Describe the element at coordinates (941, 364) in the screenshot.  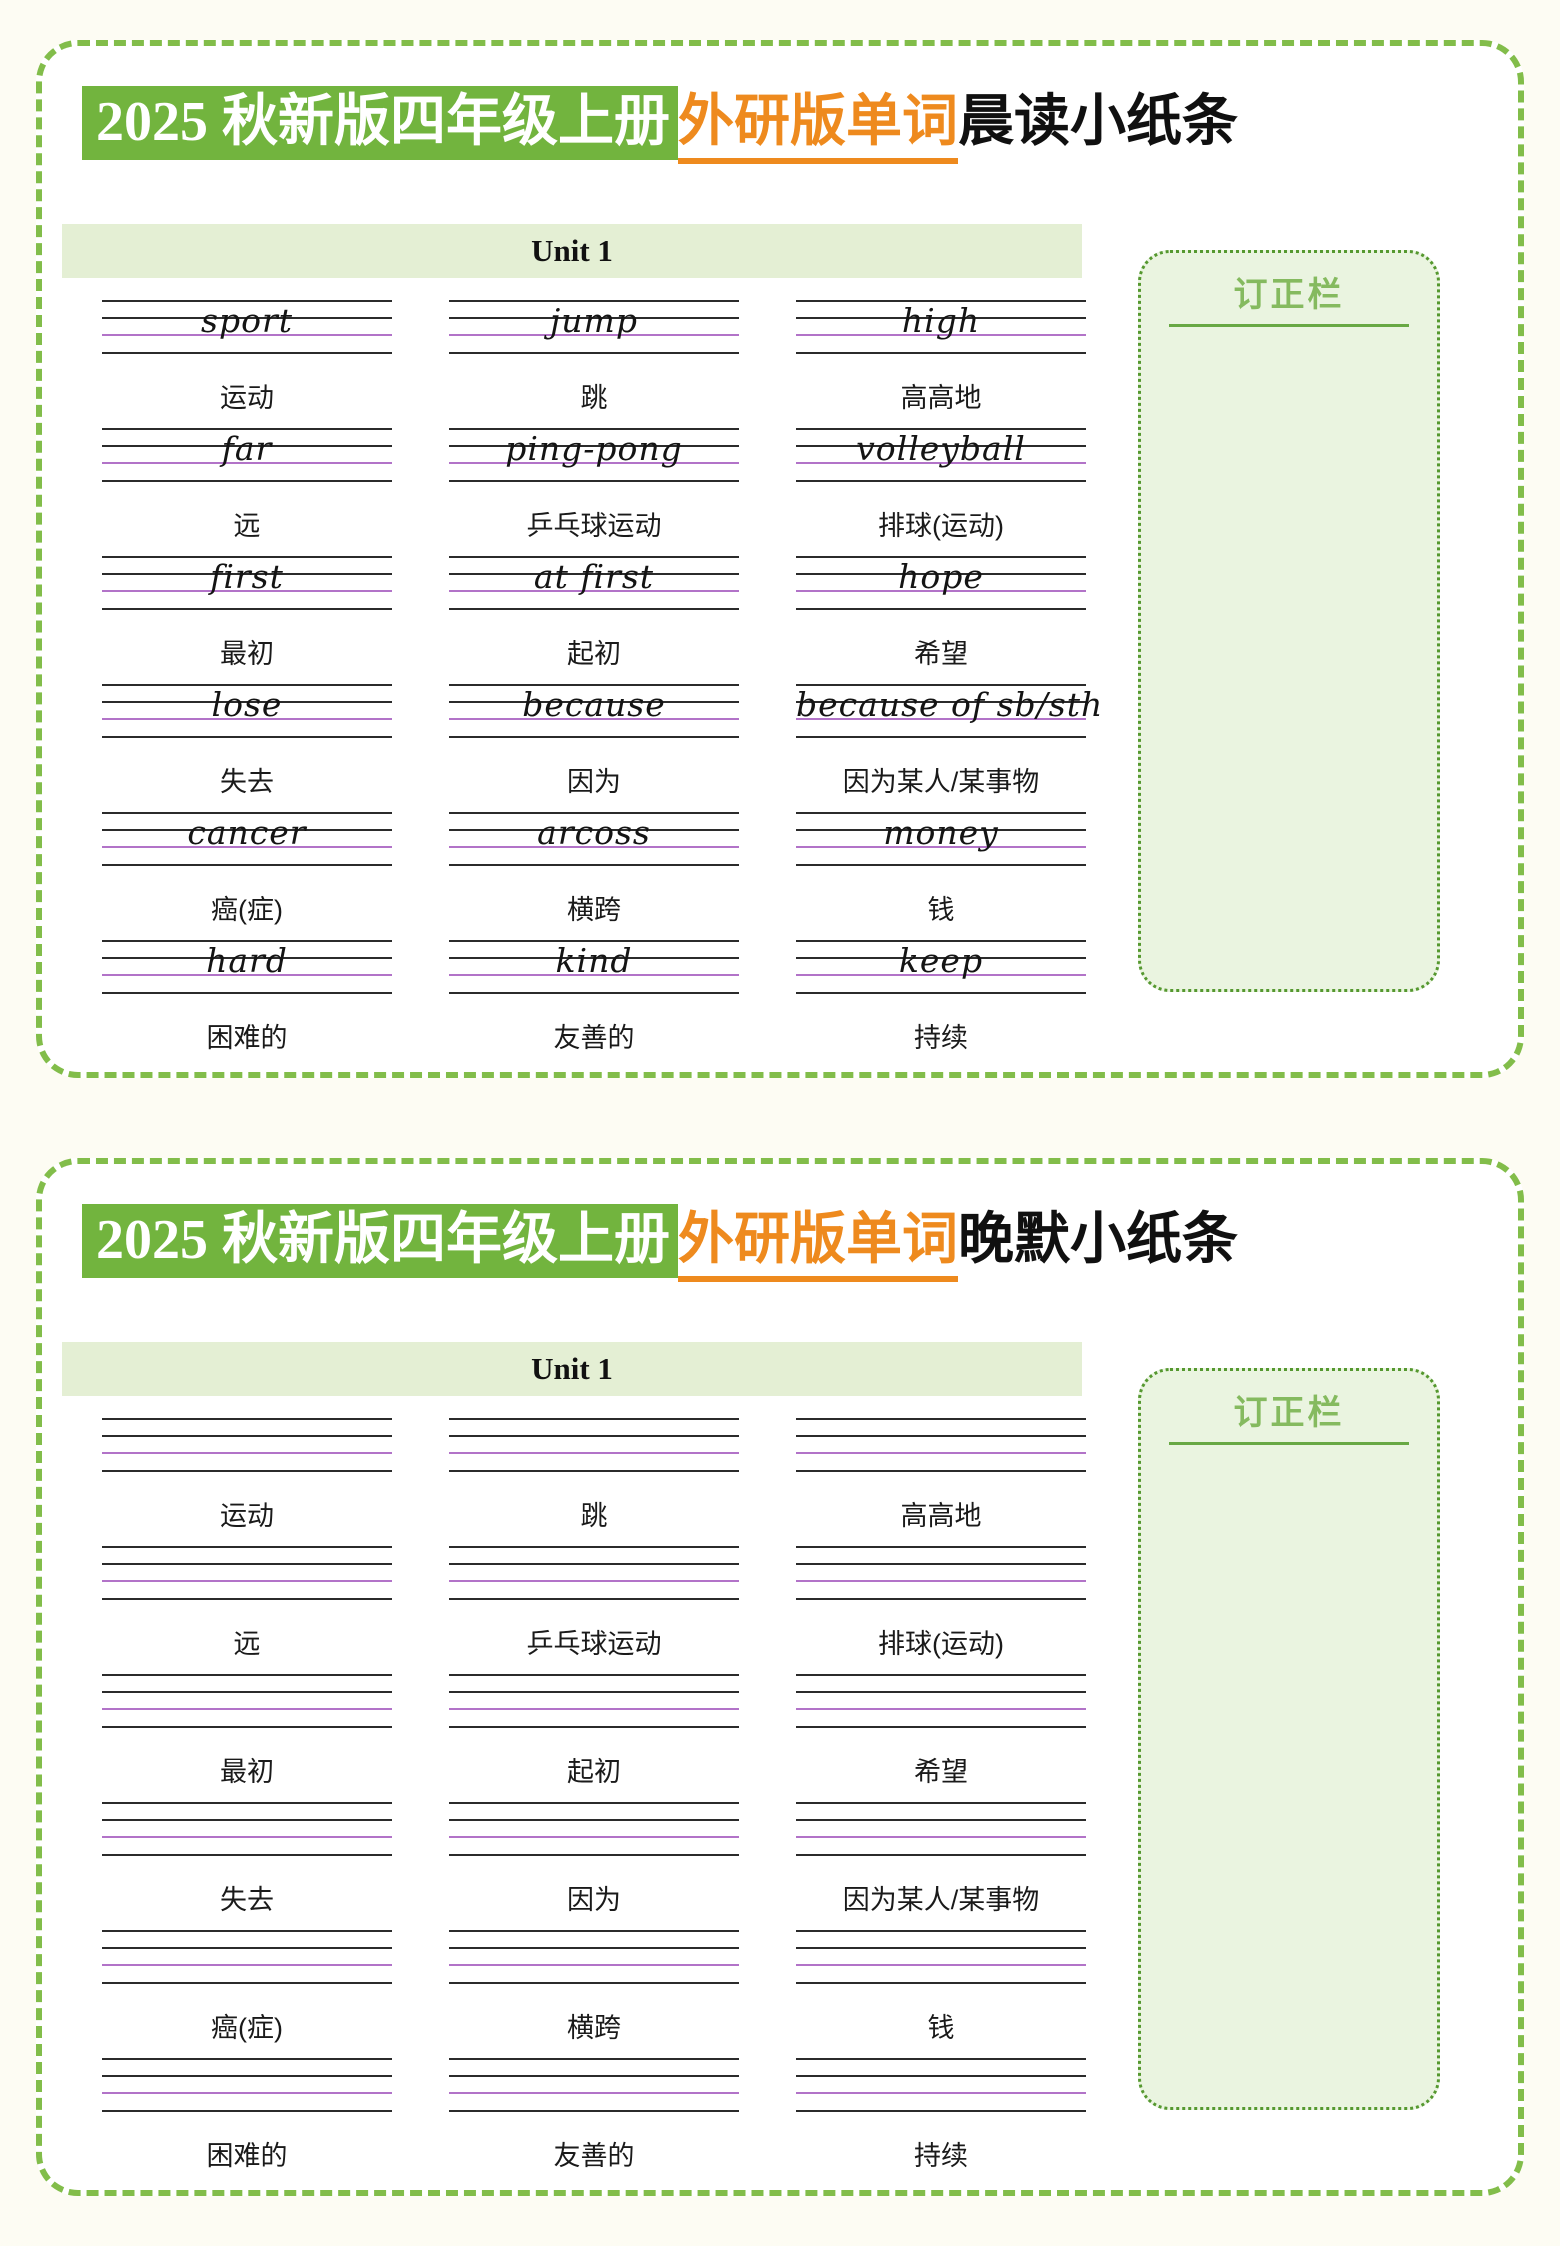
I see `word-cell: high 高高地` at that location.